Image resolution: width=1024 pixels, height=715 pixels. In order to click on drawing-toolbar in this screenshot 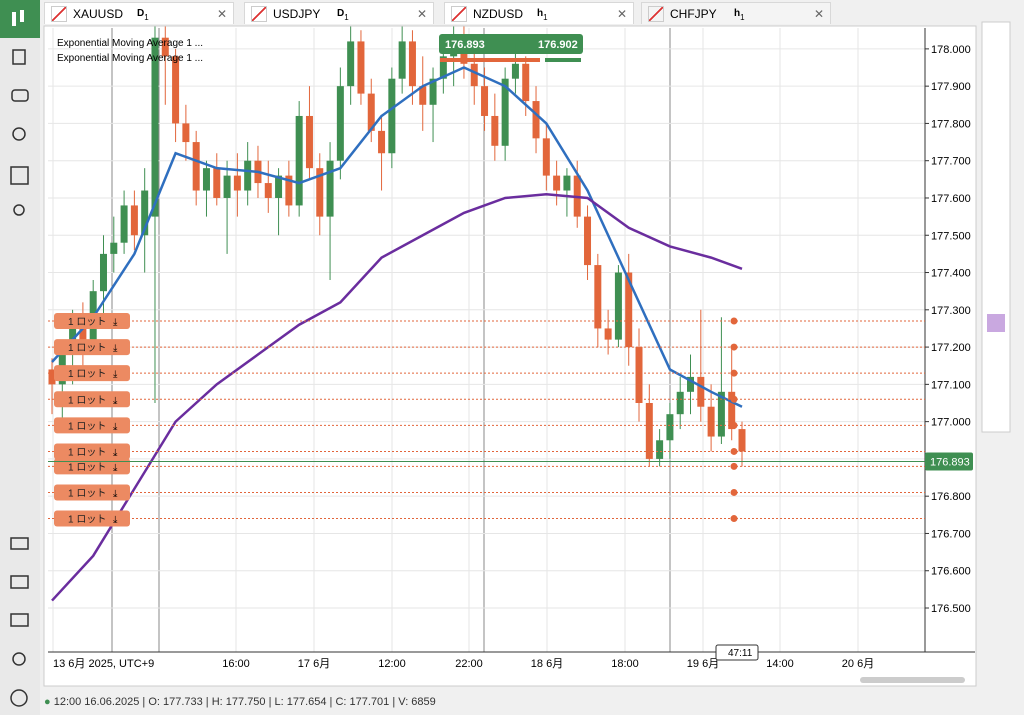, I will do `click(996, 227)`.